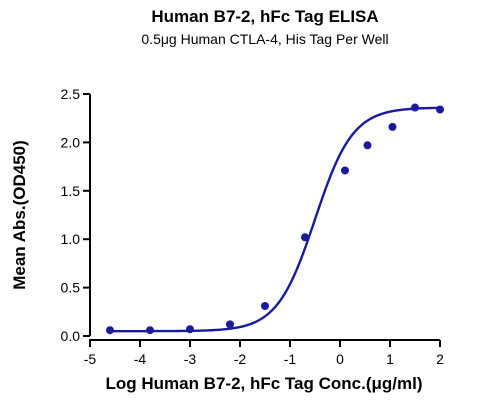  I want to click on chart-subtitle: 0.5μg Human CTLA-4, His Tag Per Well, so click(264, 39).